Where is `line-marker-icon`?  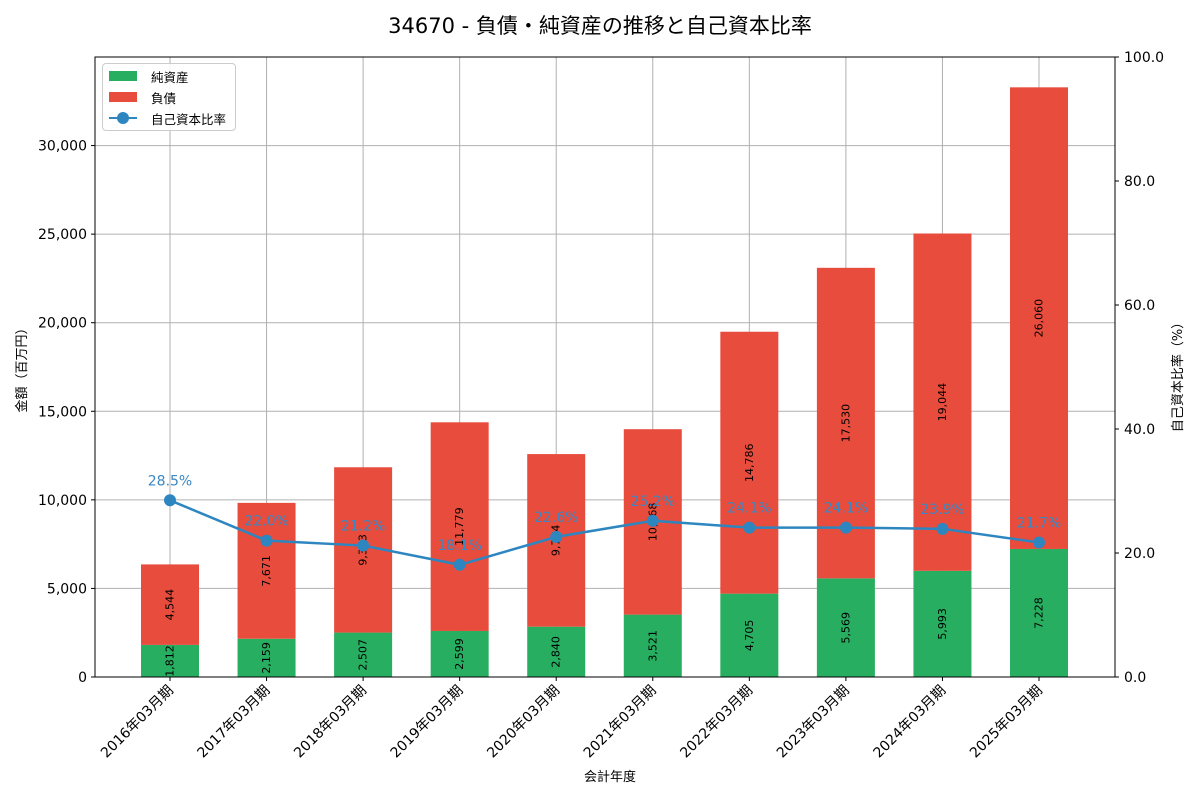 line-marker-icon is located at coordinates (123, 118).